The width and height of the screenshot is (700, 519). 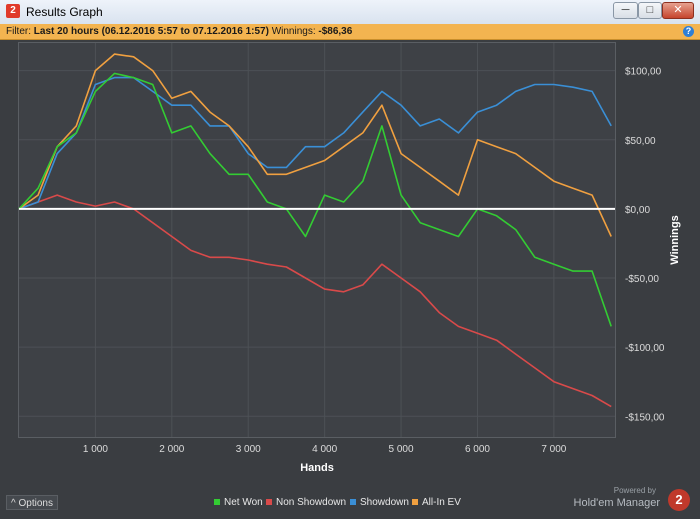 What do you see at coordinates (616, 503) in the screenshot?
I see `brand-name: Hold'em Manager` at bounding box center [616, 503].